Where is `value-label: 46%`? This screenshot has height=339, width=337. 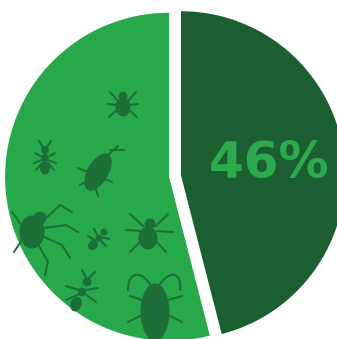 value-label: 46% is located at coordinates (269, 161).